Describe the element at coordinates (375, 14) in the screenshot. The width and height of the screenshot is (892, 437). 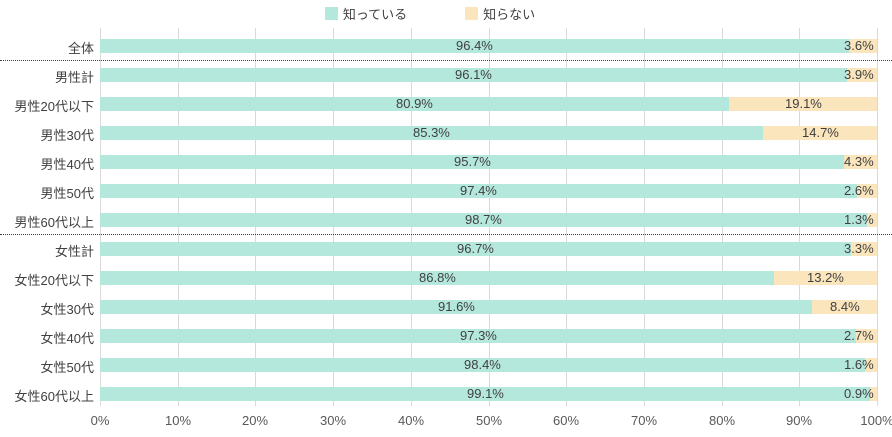
I see `legend-label-known: 知っている` at that location.